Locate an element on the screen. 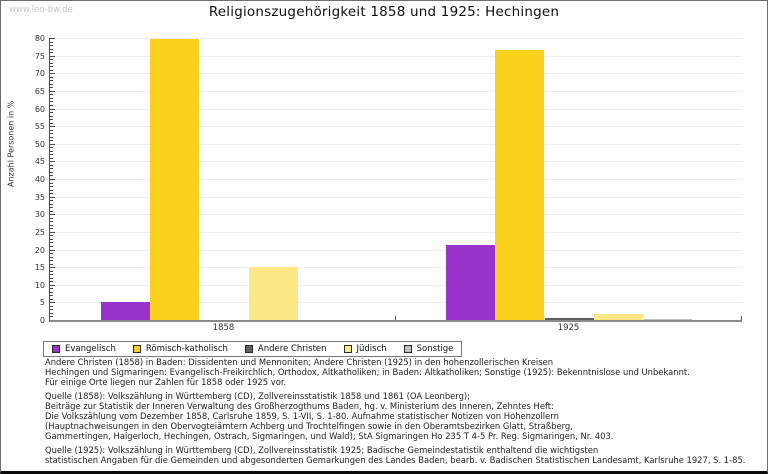 The width and height of the screenshot is (768, 474). y-tick-label-80: 80 is located at coordinates (39, 38).